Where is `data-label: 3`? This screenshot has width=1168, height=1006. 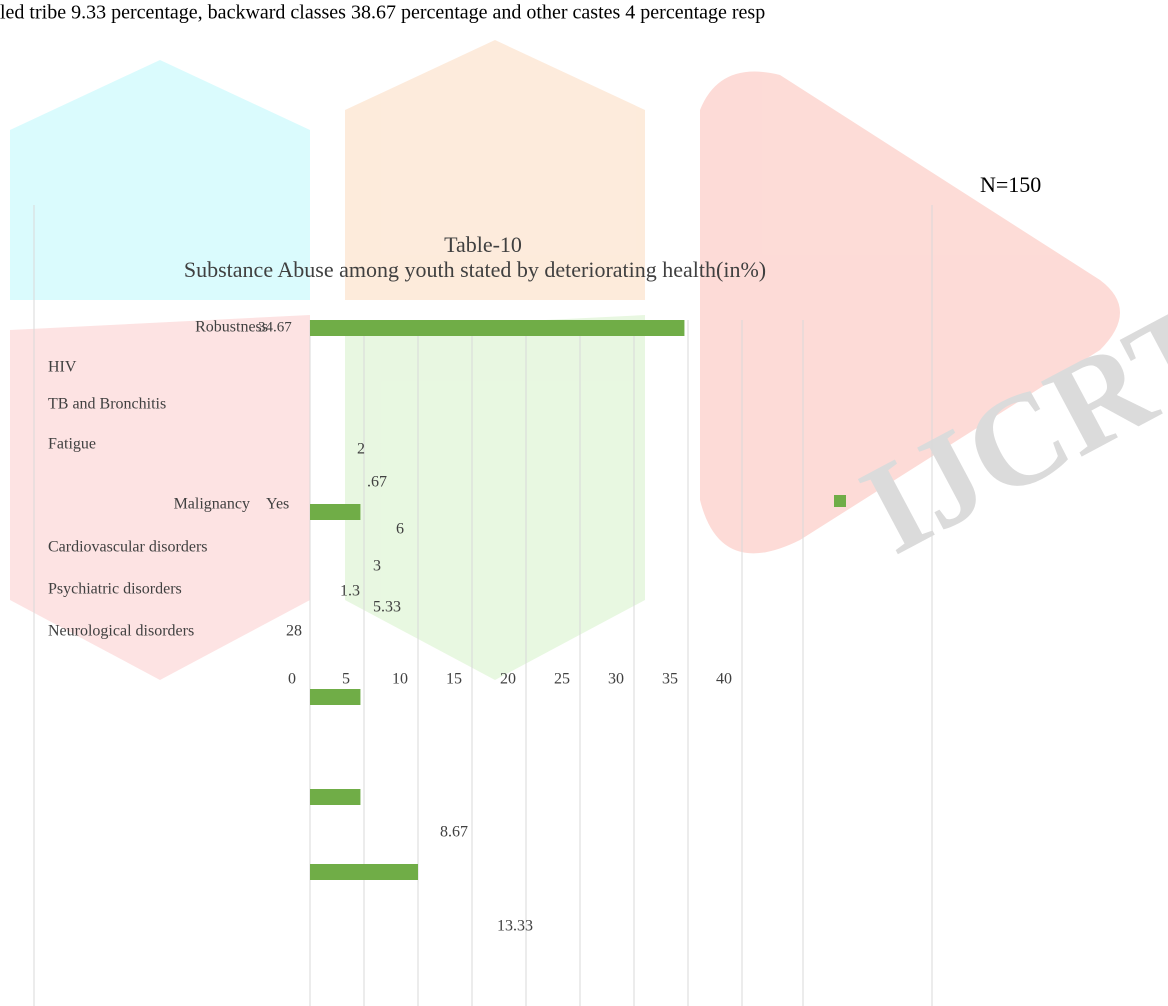 data-label: 3 is located at coordinates (377, 566).